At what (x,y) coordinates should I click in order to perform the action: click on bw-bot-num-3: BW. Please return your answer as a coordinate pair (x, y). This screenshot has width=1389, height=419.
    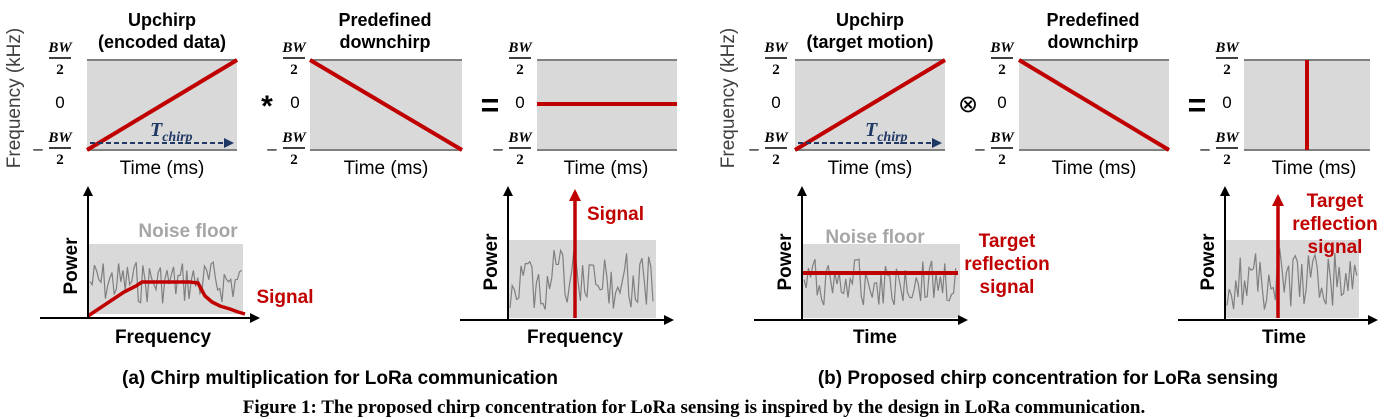
    Looking at the image, I should click on (520, 138).